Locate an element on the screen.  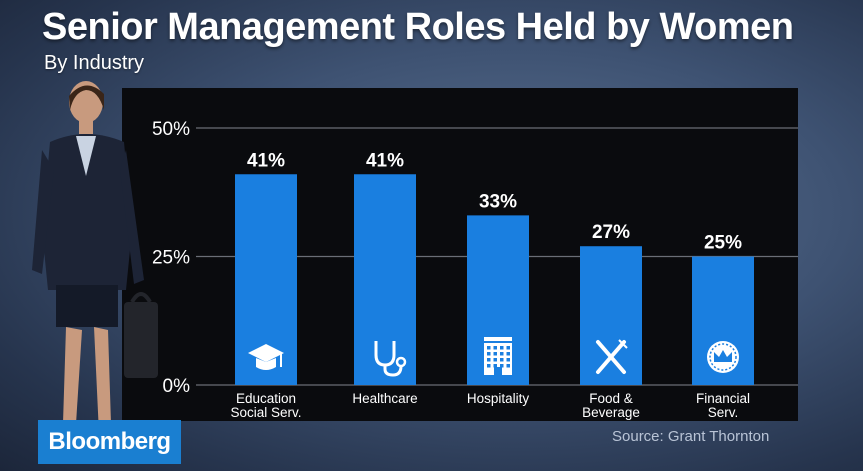
y-tick-label: 0% is located at coordinates (177, 386).